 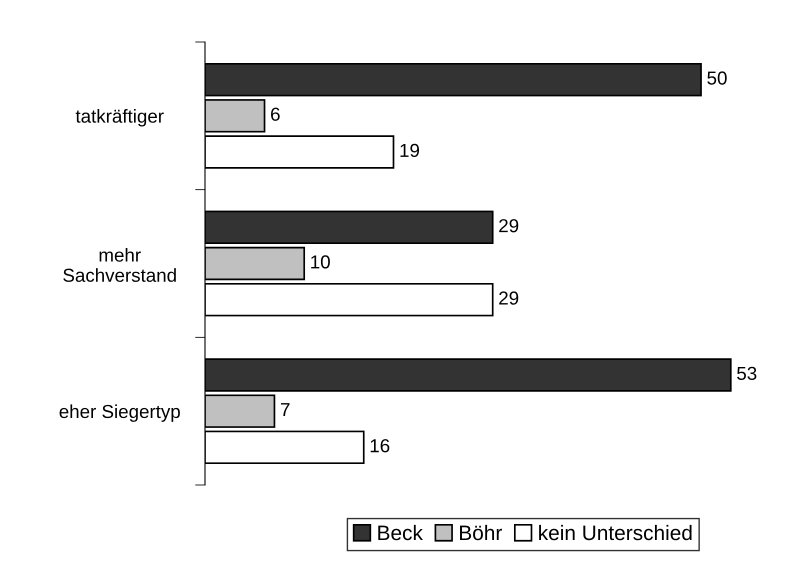 I want to click on data-label: 7, so click(x=285, y=409).